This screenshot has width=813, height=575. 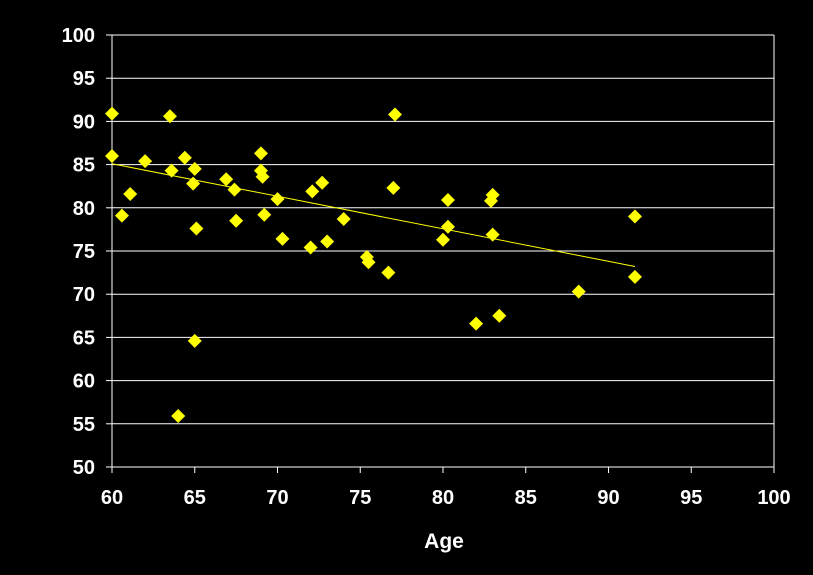 I want to click on x-tick-labels: 60 65 70 75 80 85 90 95 100, so click(x=446, y=498).